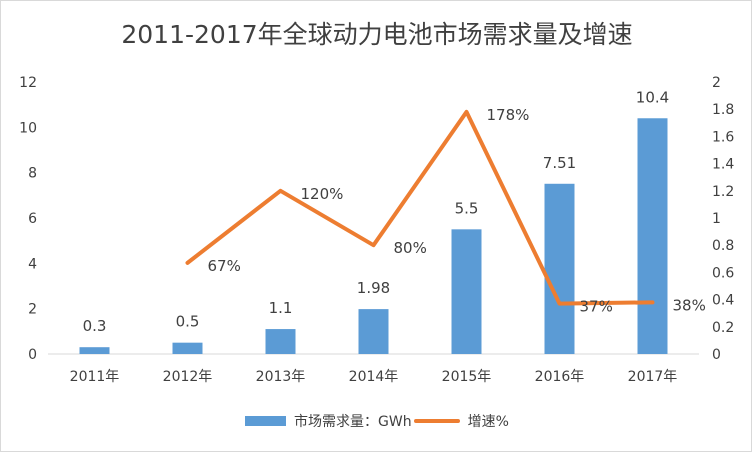  What do you see at coordinates (373, 288) in the screenshot?
I see `bar-data-label: 1.98` at bounding box center [373, 288].